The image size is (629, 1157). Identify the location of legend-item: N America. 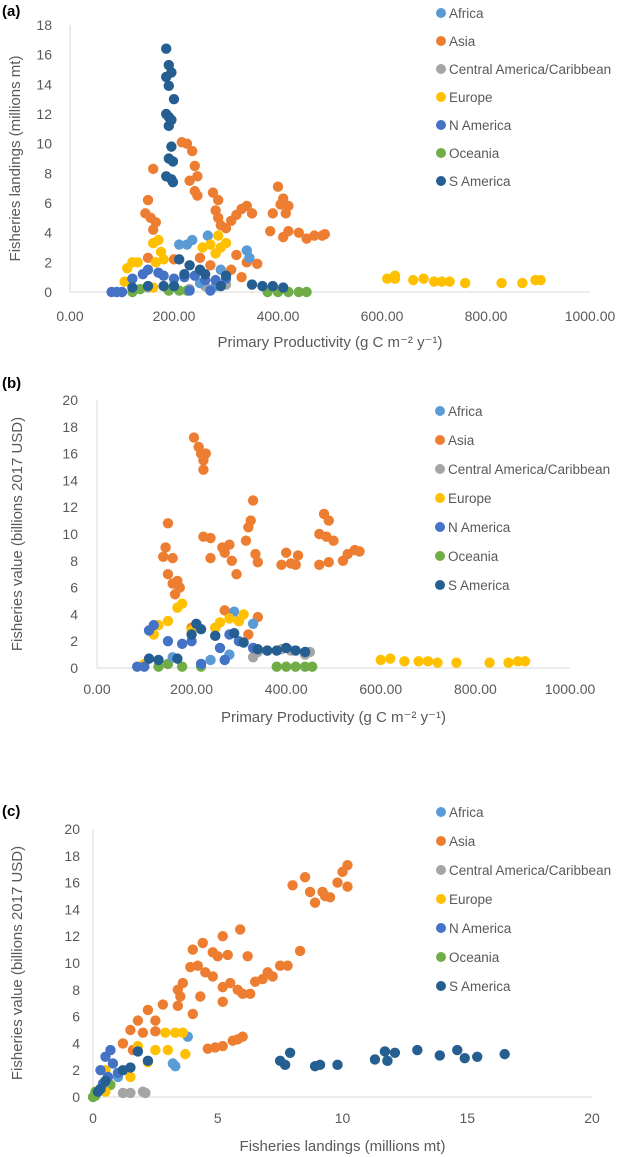
(473, 527).